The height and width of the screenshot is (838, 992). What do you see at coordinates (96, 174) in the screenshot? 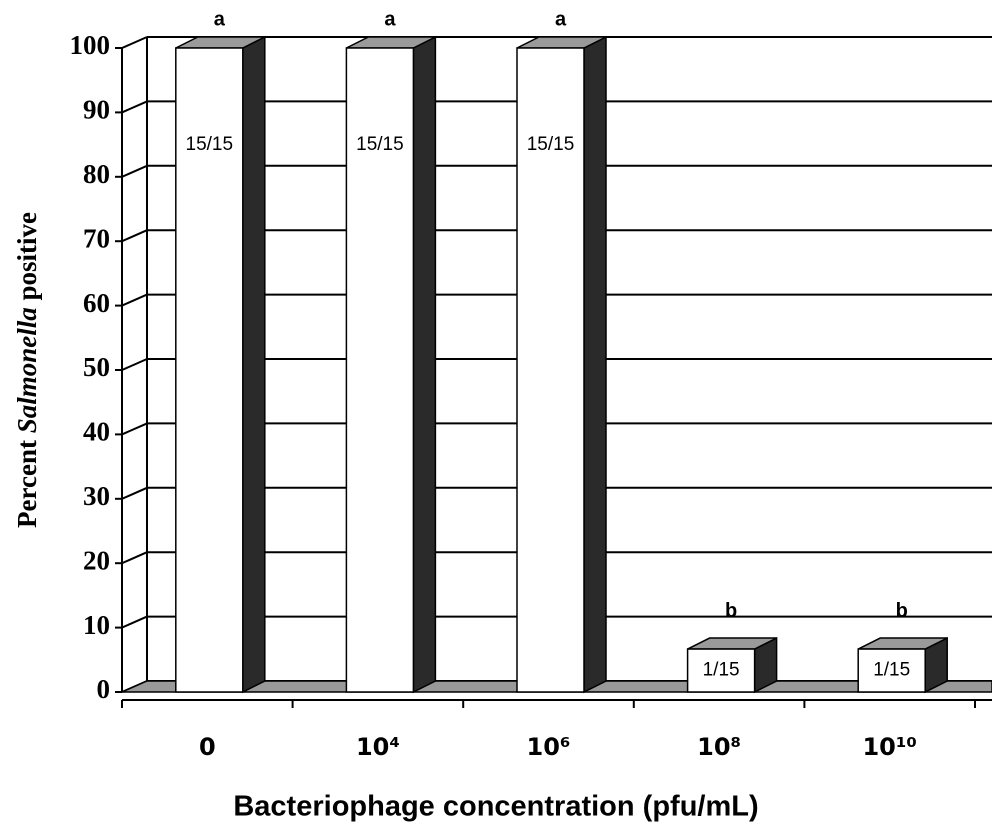
I see `y-tick-label: 80` at bounding box center [96, 174].